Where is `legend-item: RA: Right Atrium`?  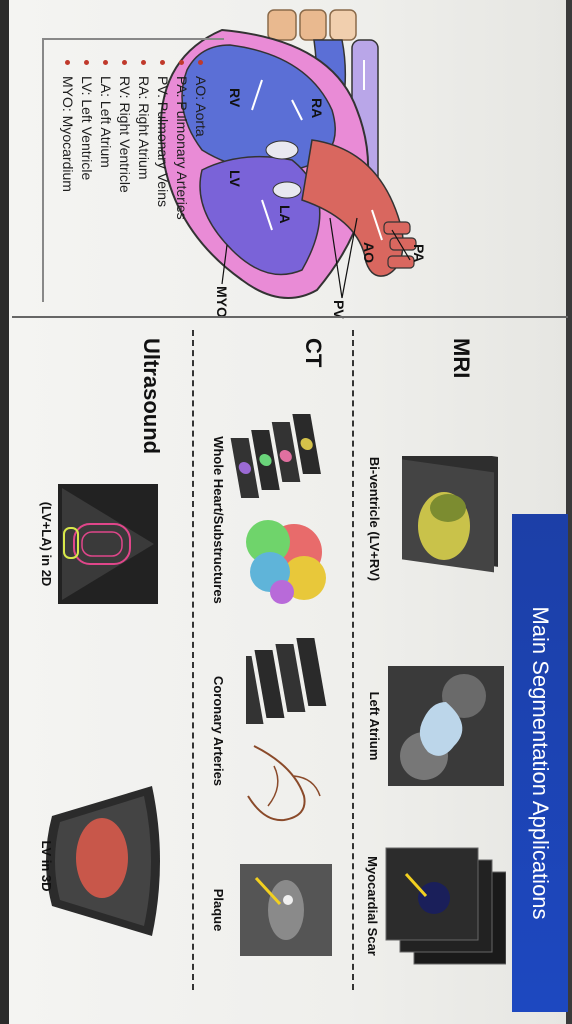 legend-item: RA: Right Atrium is located at coordinates (143, 181).